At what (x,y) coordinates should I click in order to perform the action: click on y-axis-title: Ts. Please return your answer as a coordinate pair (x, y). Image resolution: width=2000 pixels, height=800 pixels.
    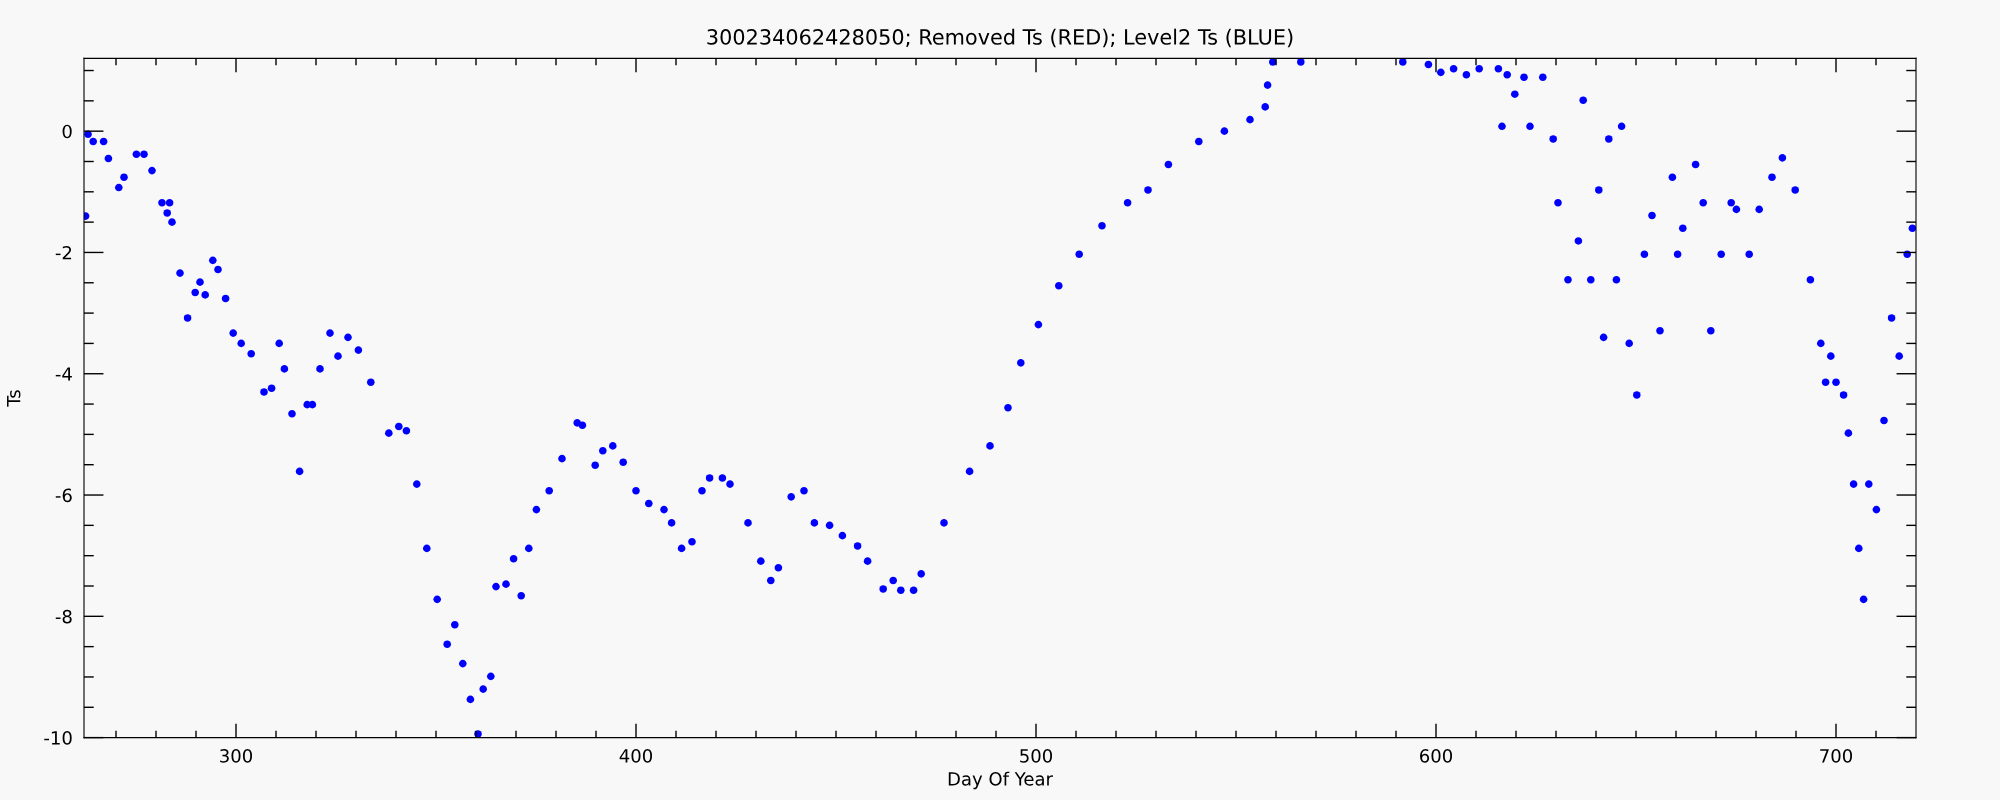
    Looking at the image, I should click on (14, 398).